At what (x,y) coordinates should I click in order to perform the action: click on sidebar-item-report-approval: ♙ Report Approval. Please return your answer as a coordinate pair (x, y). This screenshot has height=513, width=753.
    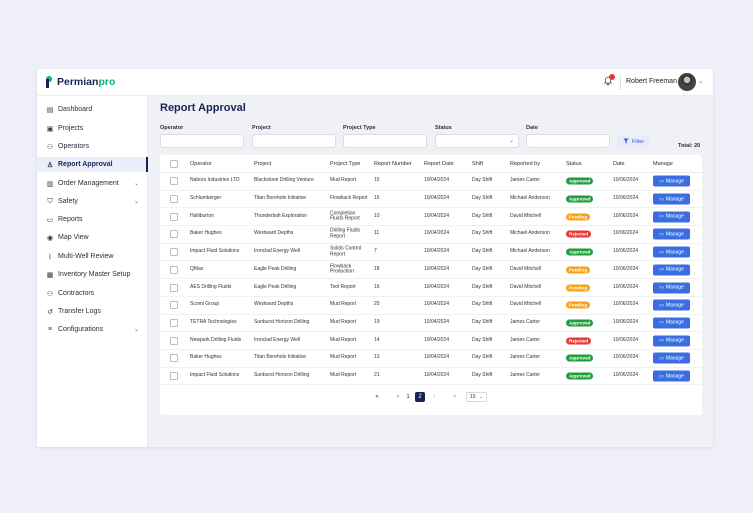
    Looking at the image, I should click on (92, 164).